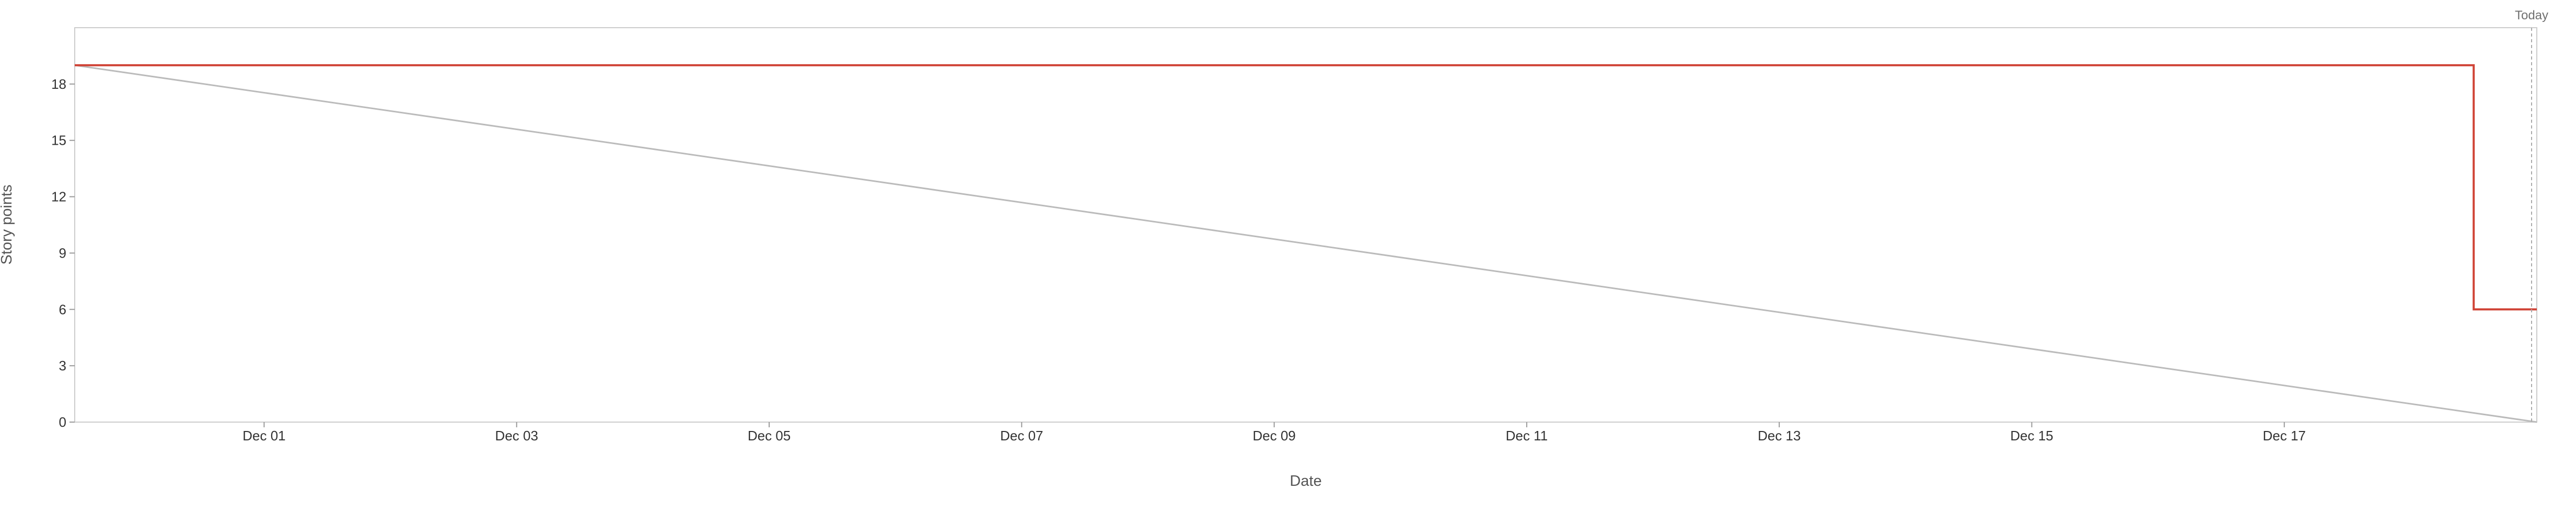 The height and width of the screenshot is (525, 2576). What do you see at coordinates (58, 140) in the screenshot?
I see `y-tick-label: 15` at bounding box center [58, 140].